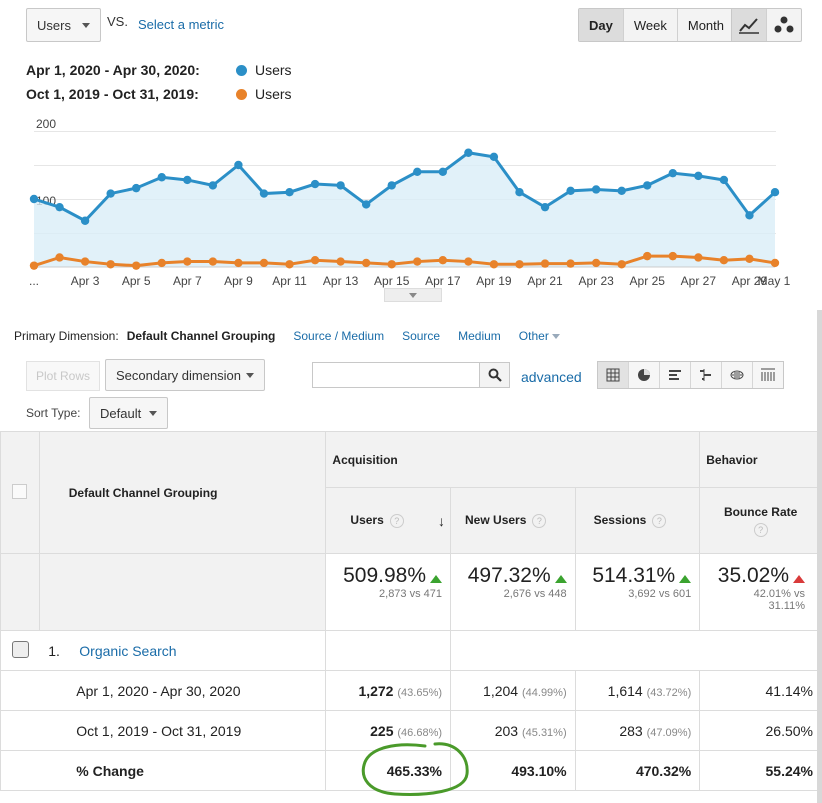  I want to click on secondary-dimension-select: Secondary dimension, so click(185, 375).